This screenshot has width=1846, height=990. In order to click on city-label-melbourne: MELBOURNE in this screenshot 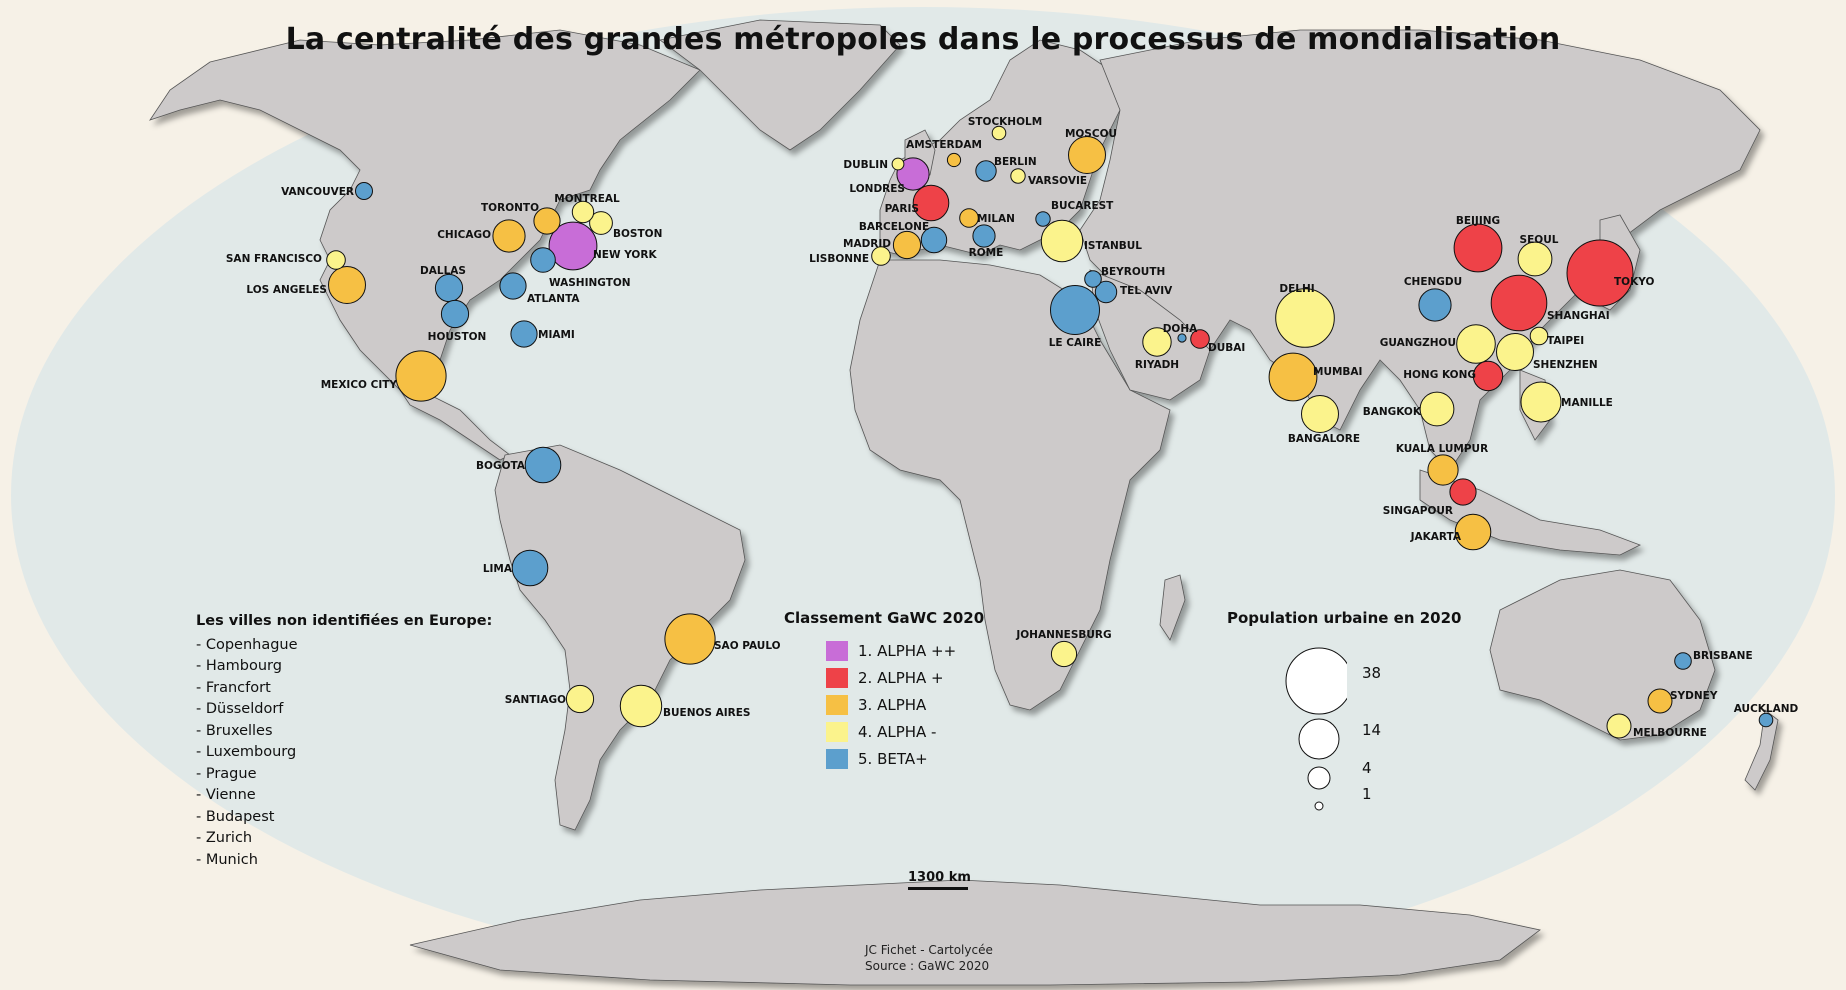, I will do `click(1670, 733)`.